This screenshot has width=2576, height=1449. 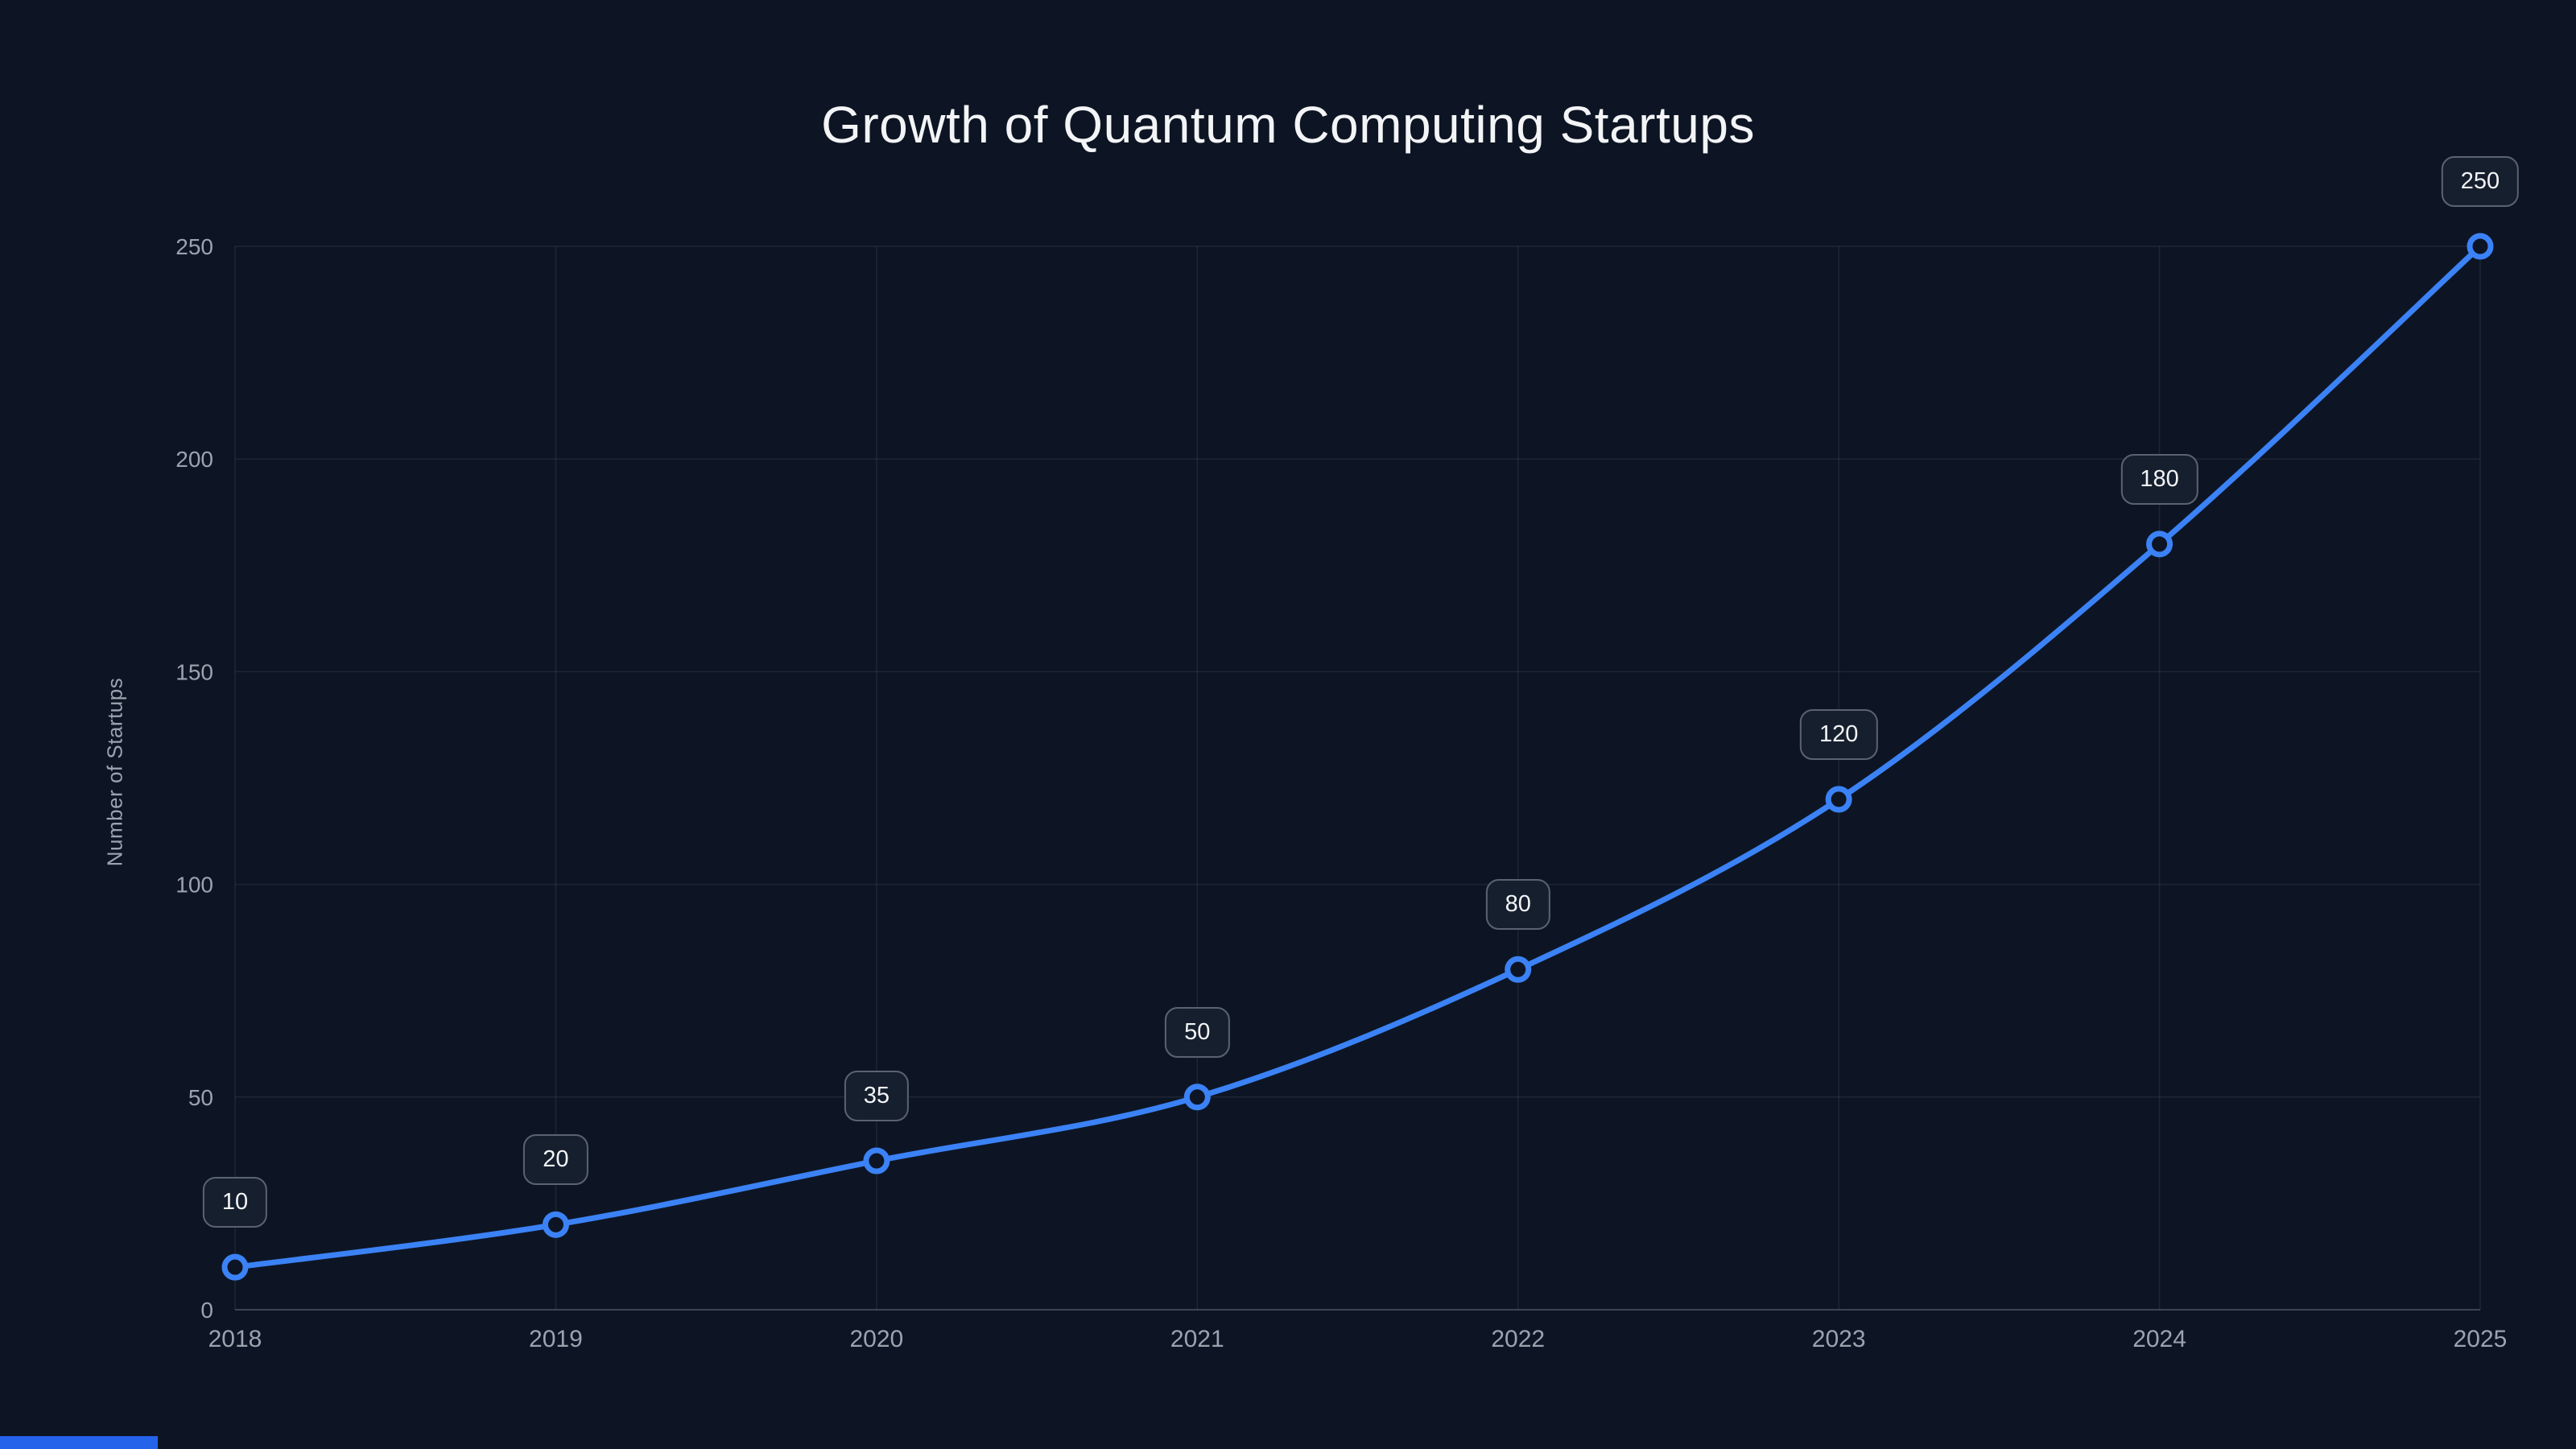 I want to click on y-tick-label: 0, so click(x=206, y=1310).